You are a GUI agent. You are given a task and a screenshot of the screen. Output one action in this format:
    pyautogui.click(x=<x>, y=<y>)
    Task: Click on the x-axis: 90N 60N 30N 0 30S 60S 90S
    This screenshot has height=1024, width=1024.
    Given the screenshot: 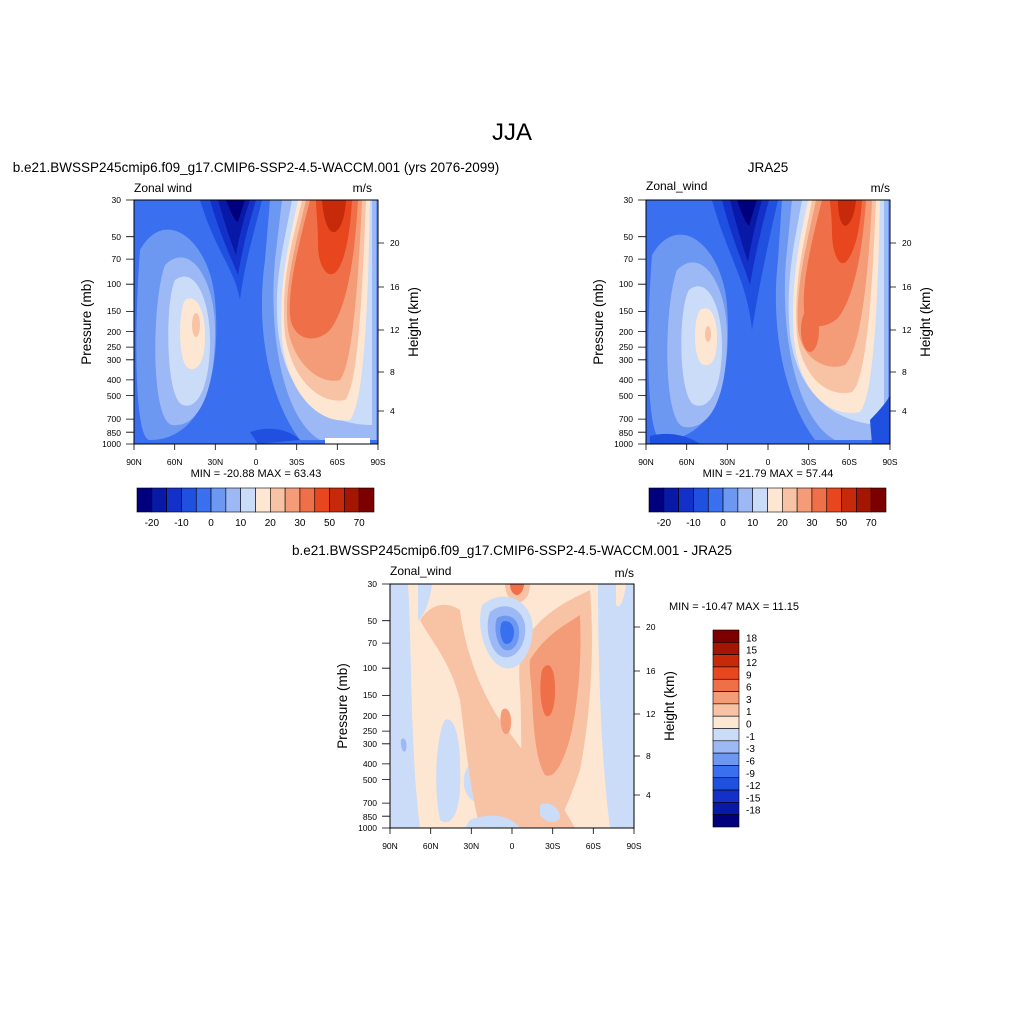 What is the action you would take?
    pyautogui.click(x=768, y=455)
    